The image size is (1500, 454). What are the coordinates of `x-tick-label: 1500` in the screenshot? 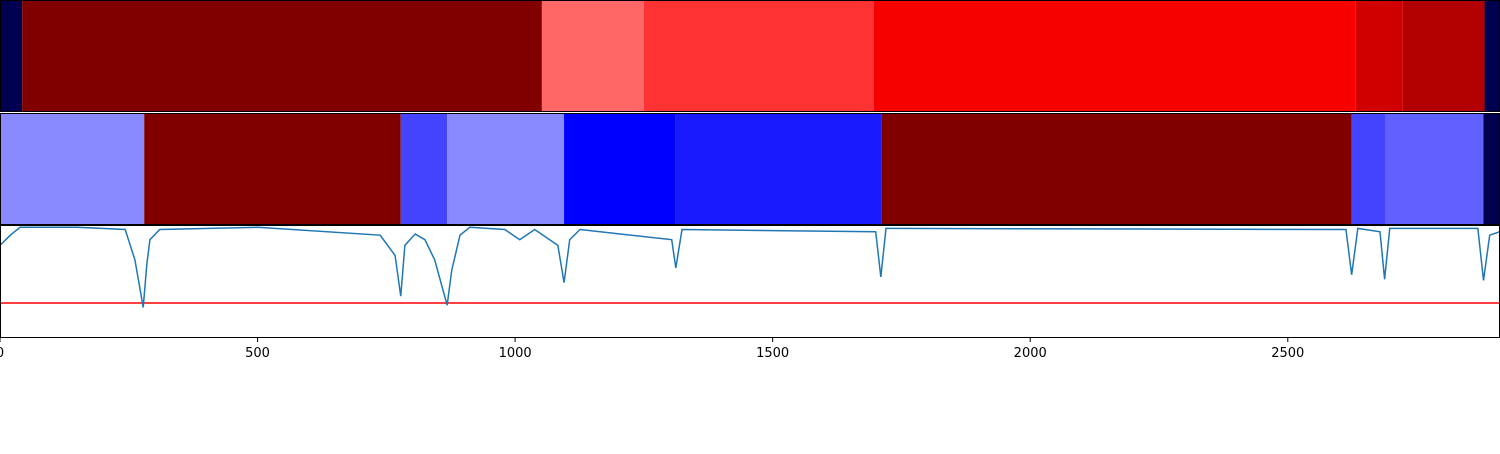 It's located at (772, 353).